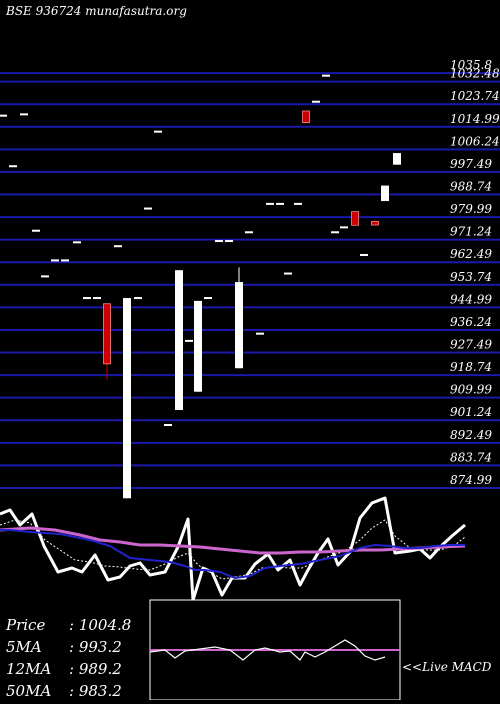  What do you see at coordinates (471, 164) in the screenshot?
I see `y-tick-label: 997.49` at bounding box center [471, 164].